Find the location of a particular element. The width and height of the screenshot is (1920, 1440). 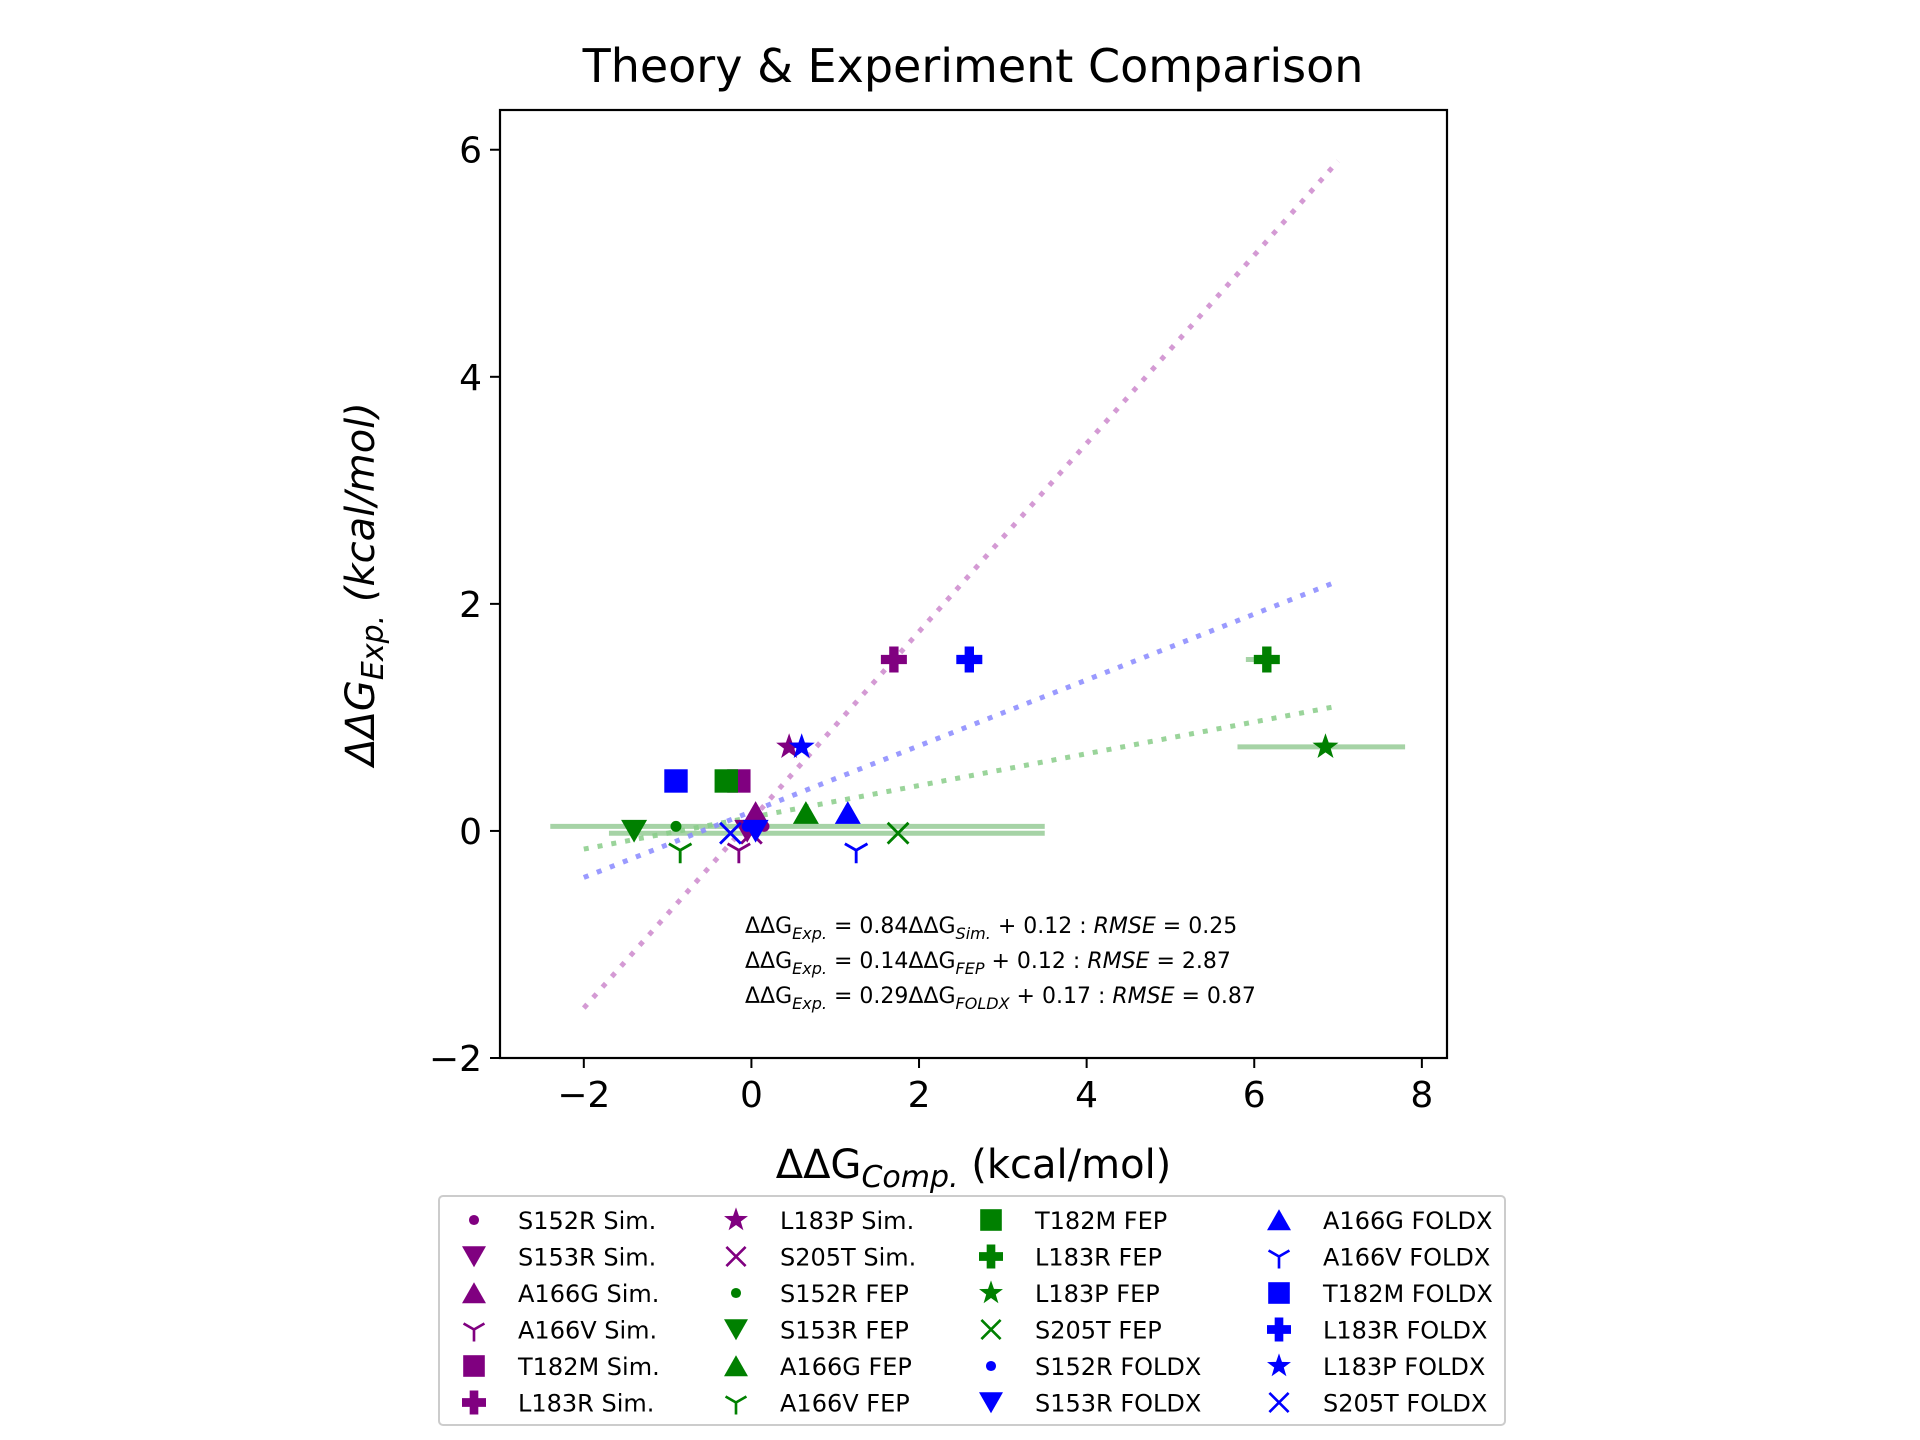

legend-item-a166v-sim: A166V Sim. is located at coordinates (559, 1331).